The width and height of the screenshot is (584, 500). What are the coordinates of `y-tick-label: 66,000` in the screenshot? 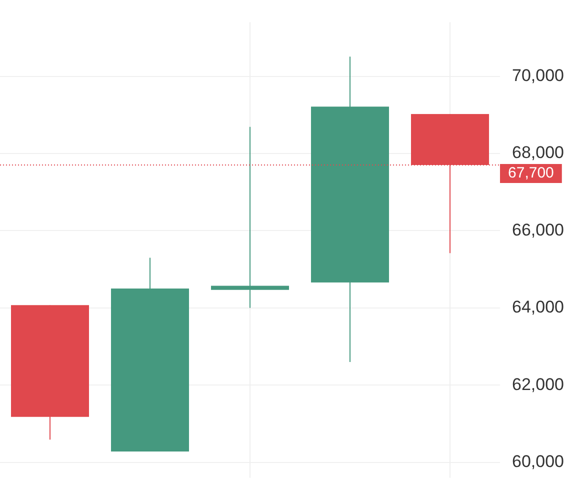 It's located at (538, 230).